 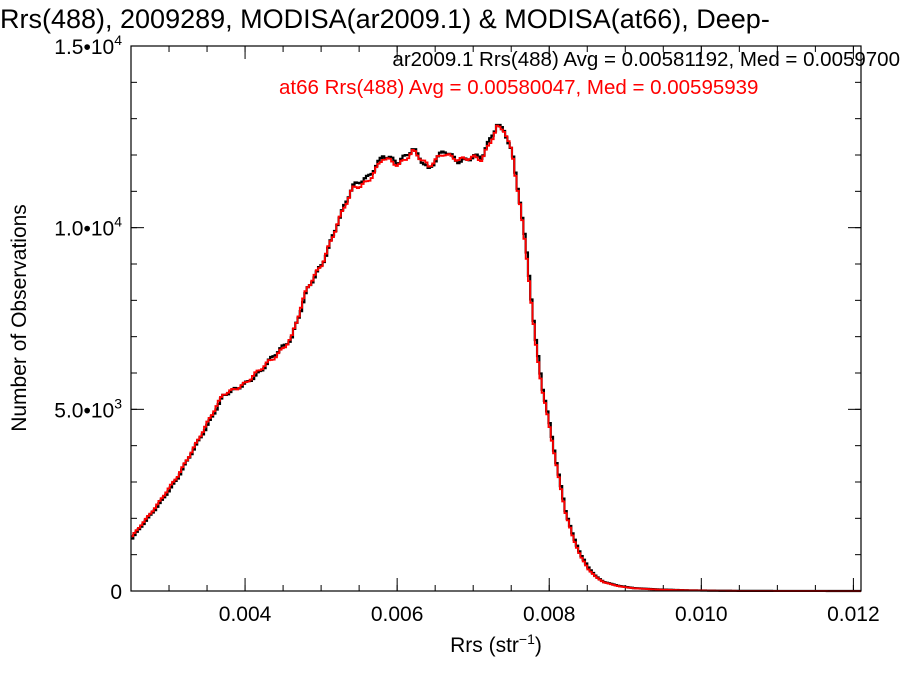 What do you see at coordinates (88, 227) in the screenshot?
I see `y-tick-label: 1.0•104` at bounding box center [88, 227].